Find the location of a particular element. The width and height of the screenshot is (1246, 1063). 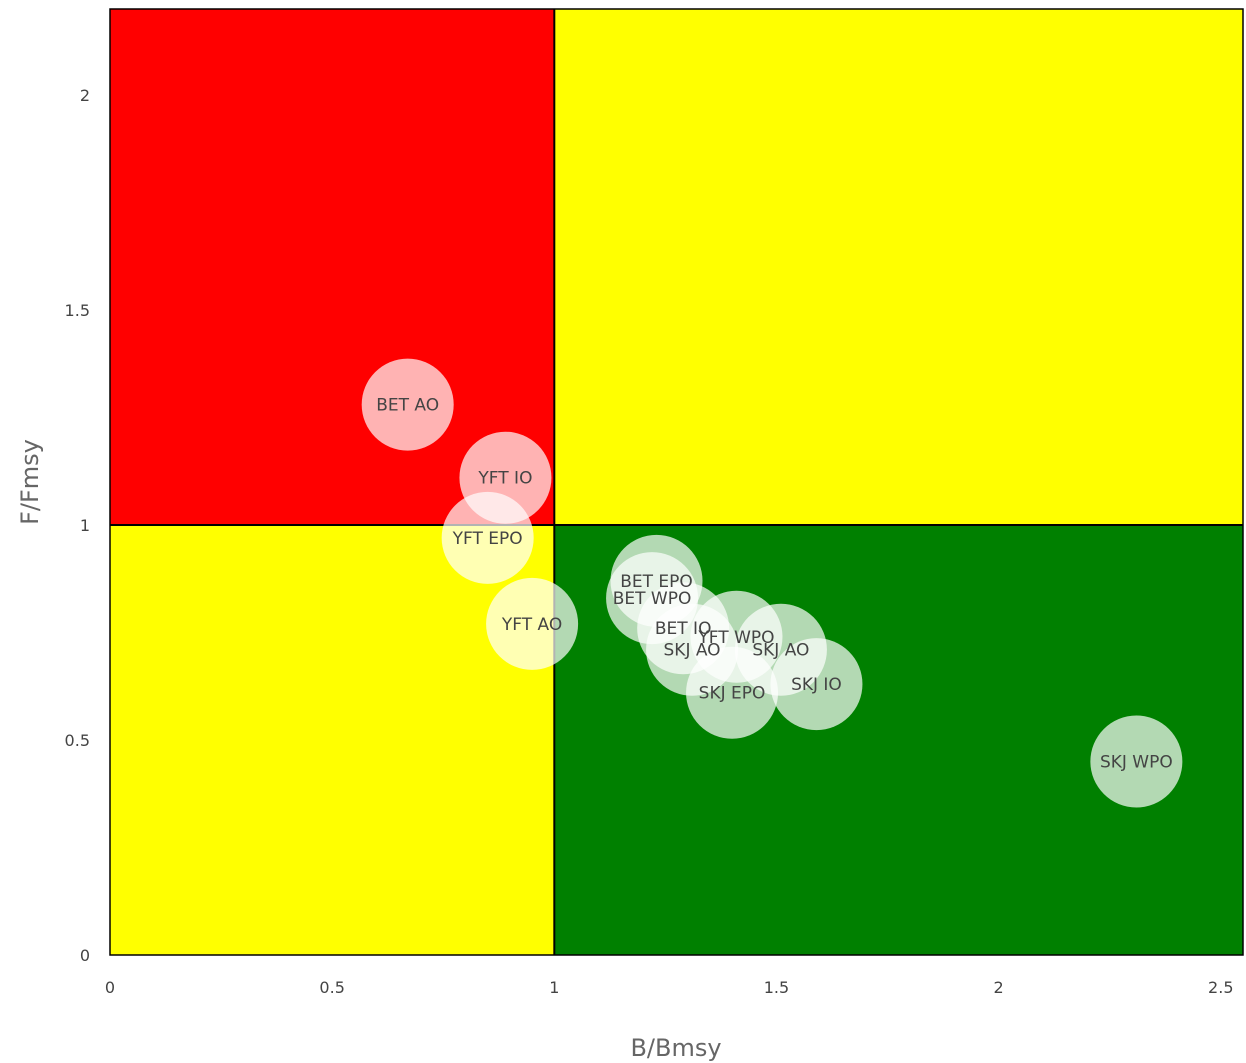

x-tick-label: 2.5 is located at coordinates (1220, 987).